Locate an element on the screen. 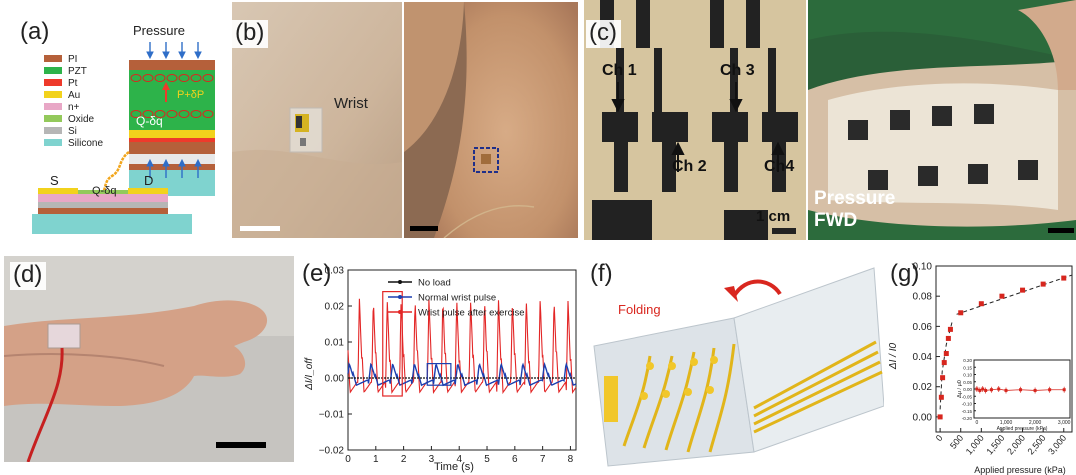  source-label: S is located at coordinates (54, 180).